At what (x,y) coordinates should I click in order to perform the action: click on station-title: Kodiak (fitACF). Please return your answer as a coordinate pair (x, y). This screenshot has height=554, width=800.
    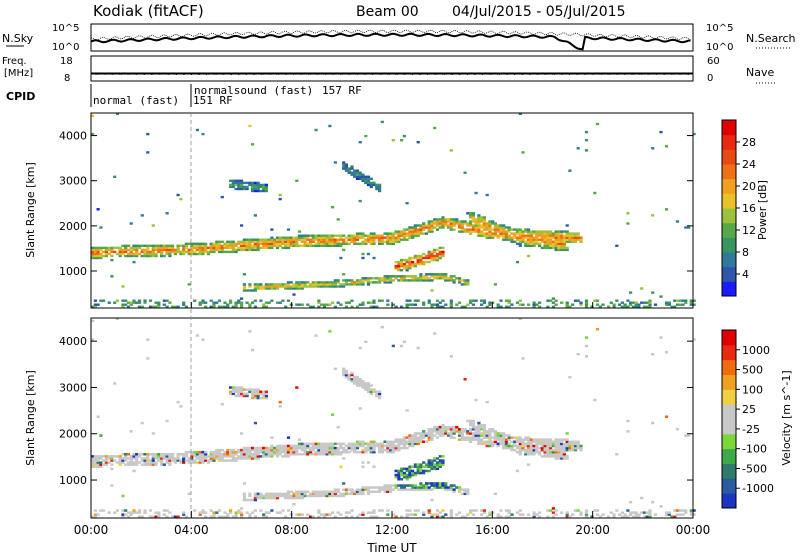
    Looking at the image, I should click on (148, 11).